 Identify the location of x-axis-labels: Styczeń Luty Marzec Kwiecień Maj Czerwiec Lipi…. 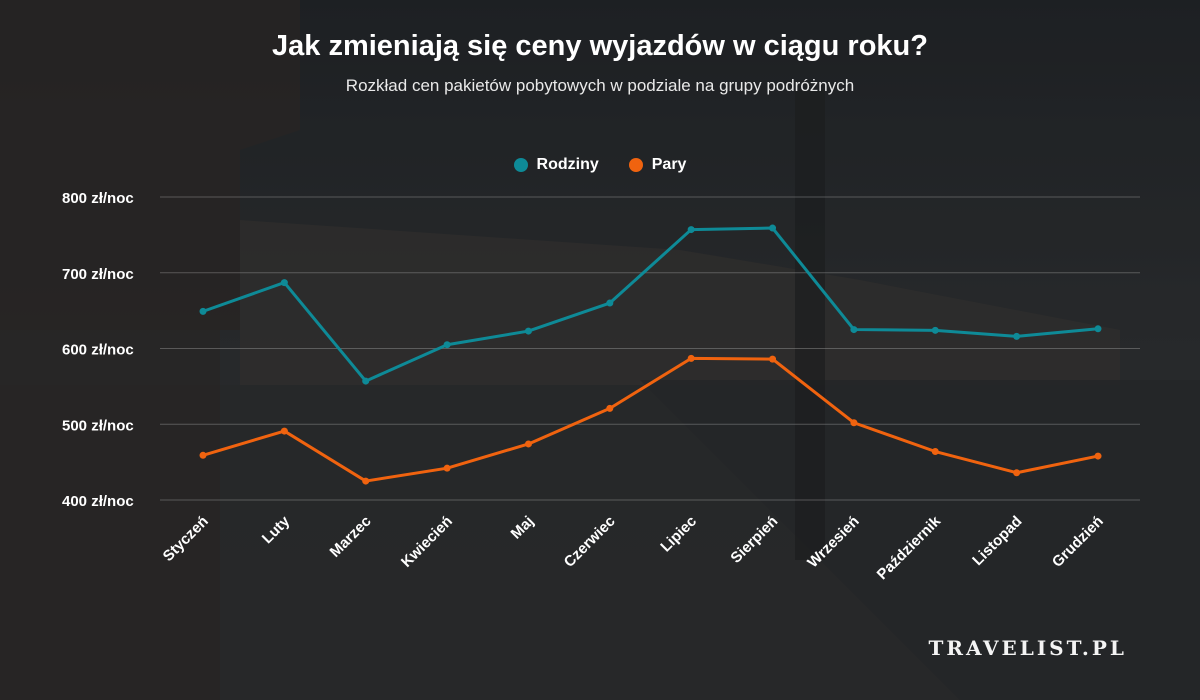
(633, 547).